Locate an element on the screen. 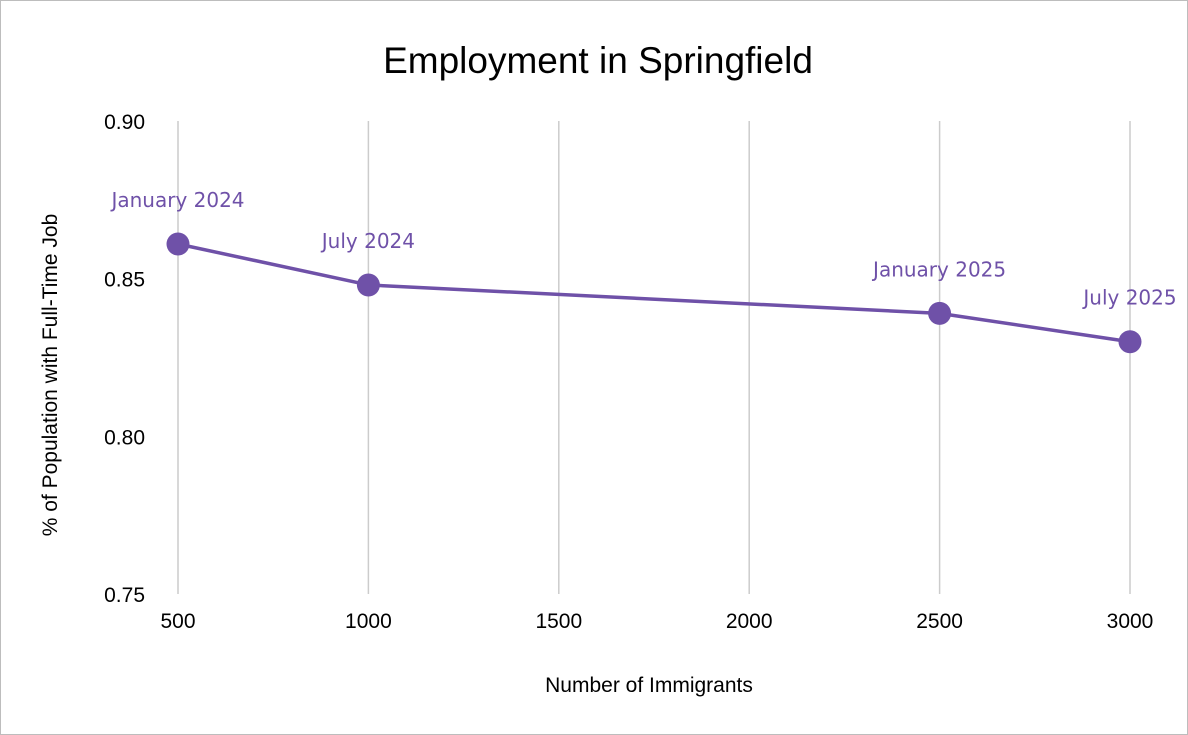 Image resolution: width=1188 pixels, height=735 pixels. x-tick-label: 1000 is located at coordinates (368, 621).